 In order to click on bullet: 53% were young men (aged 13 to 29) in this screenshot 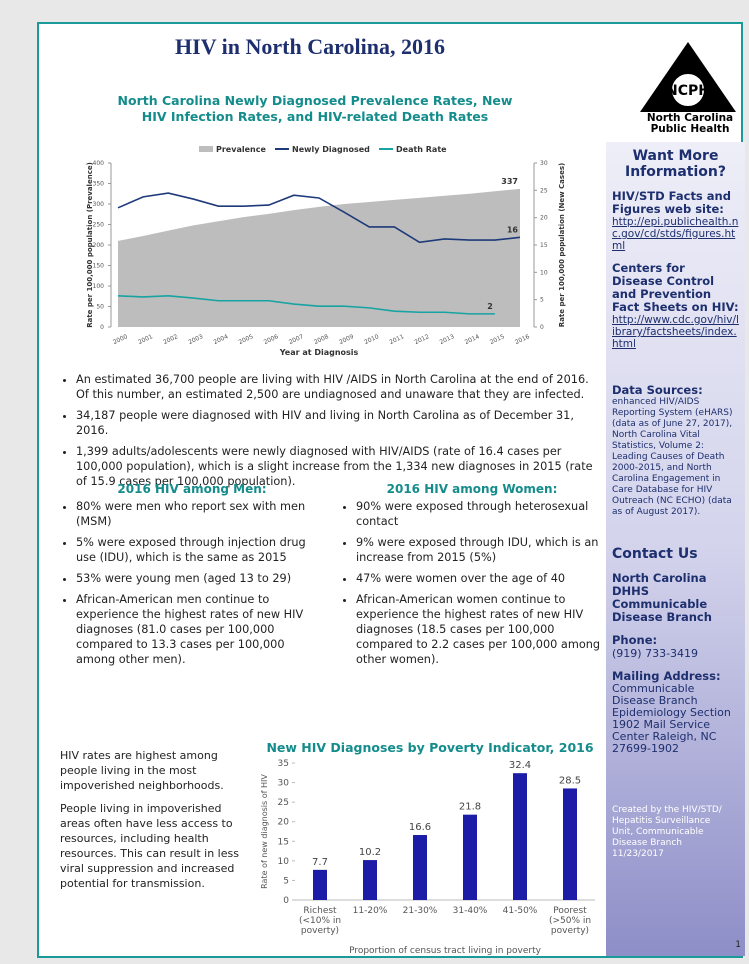, I will do `click(201, 578)`.